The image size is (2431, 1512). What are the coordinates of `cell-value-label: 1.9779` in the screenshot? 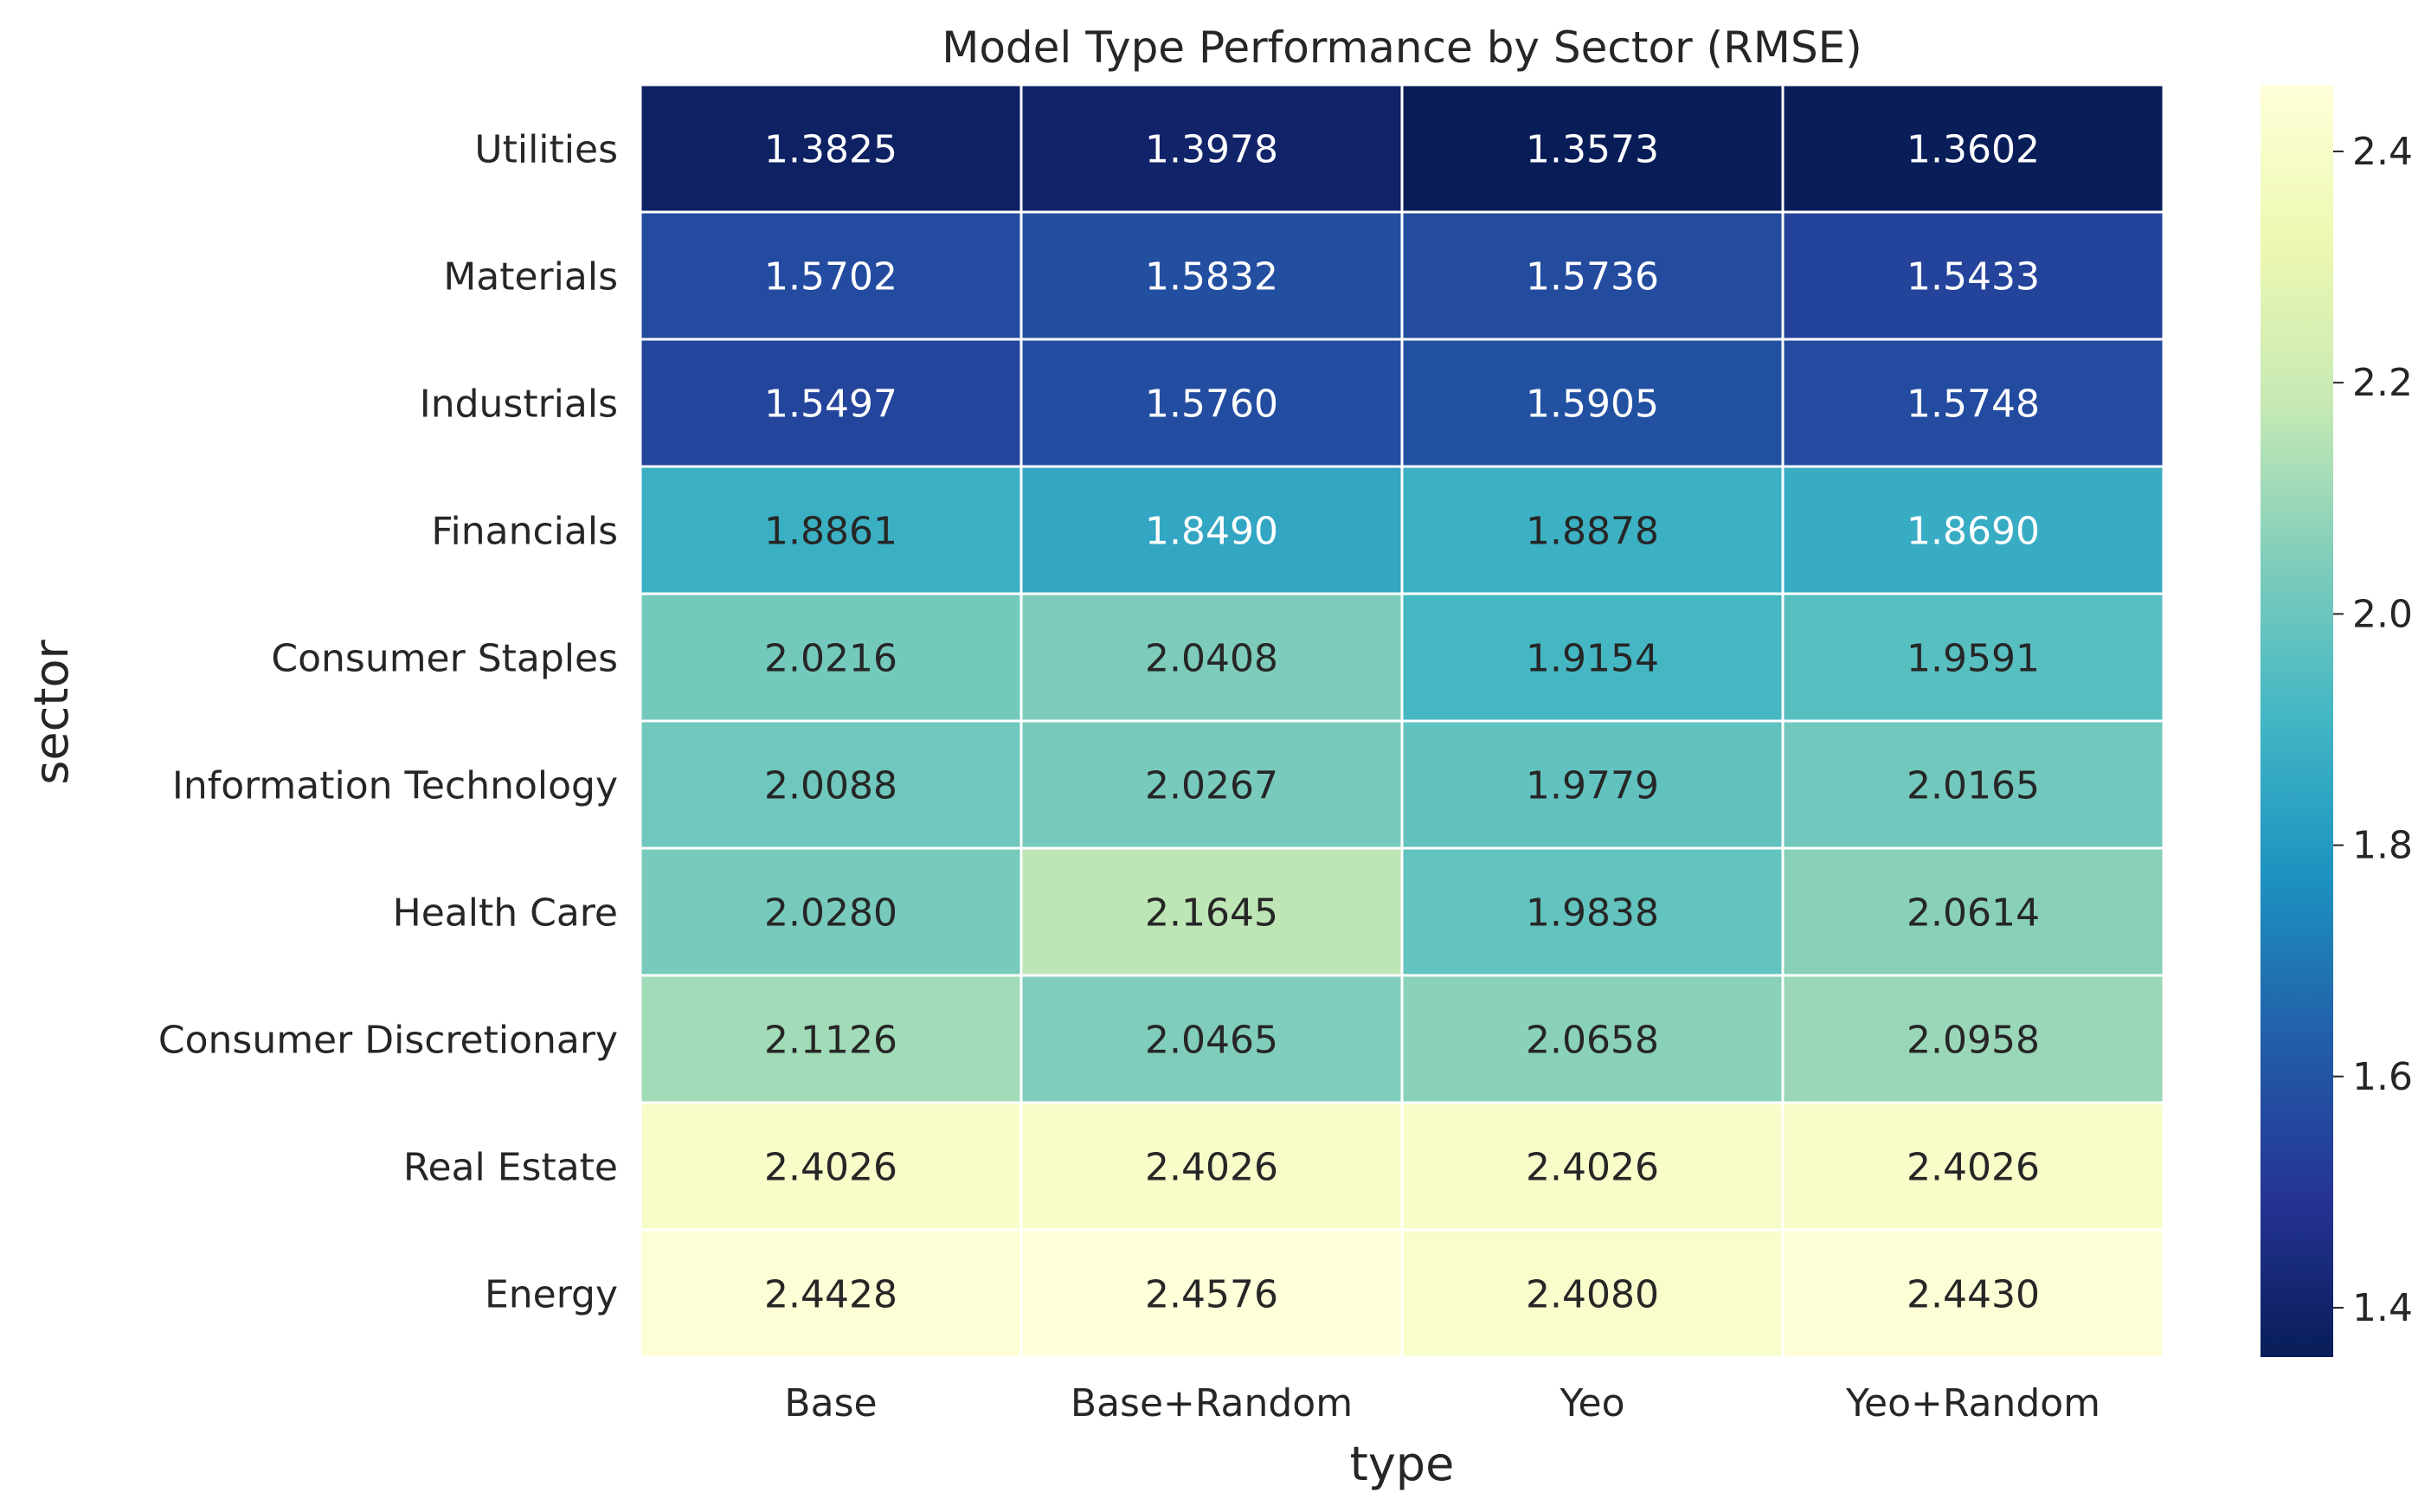 It's located at (1592, 786).